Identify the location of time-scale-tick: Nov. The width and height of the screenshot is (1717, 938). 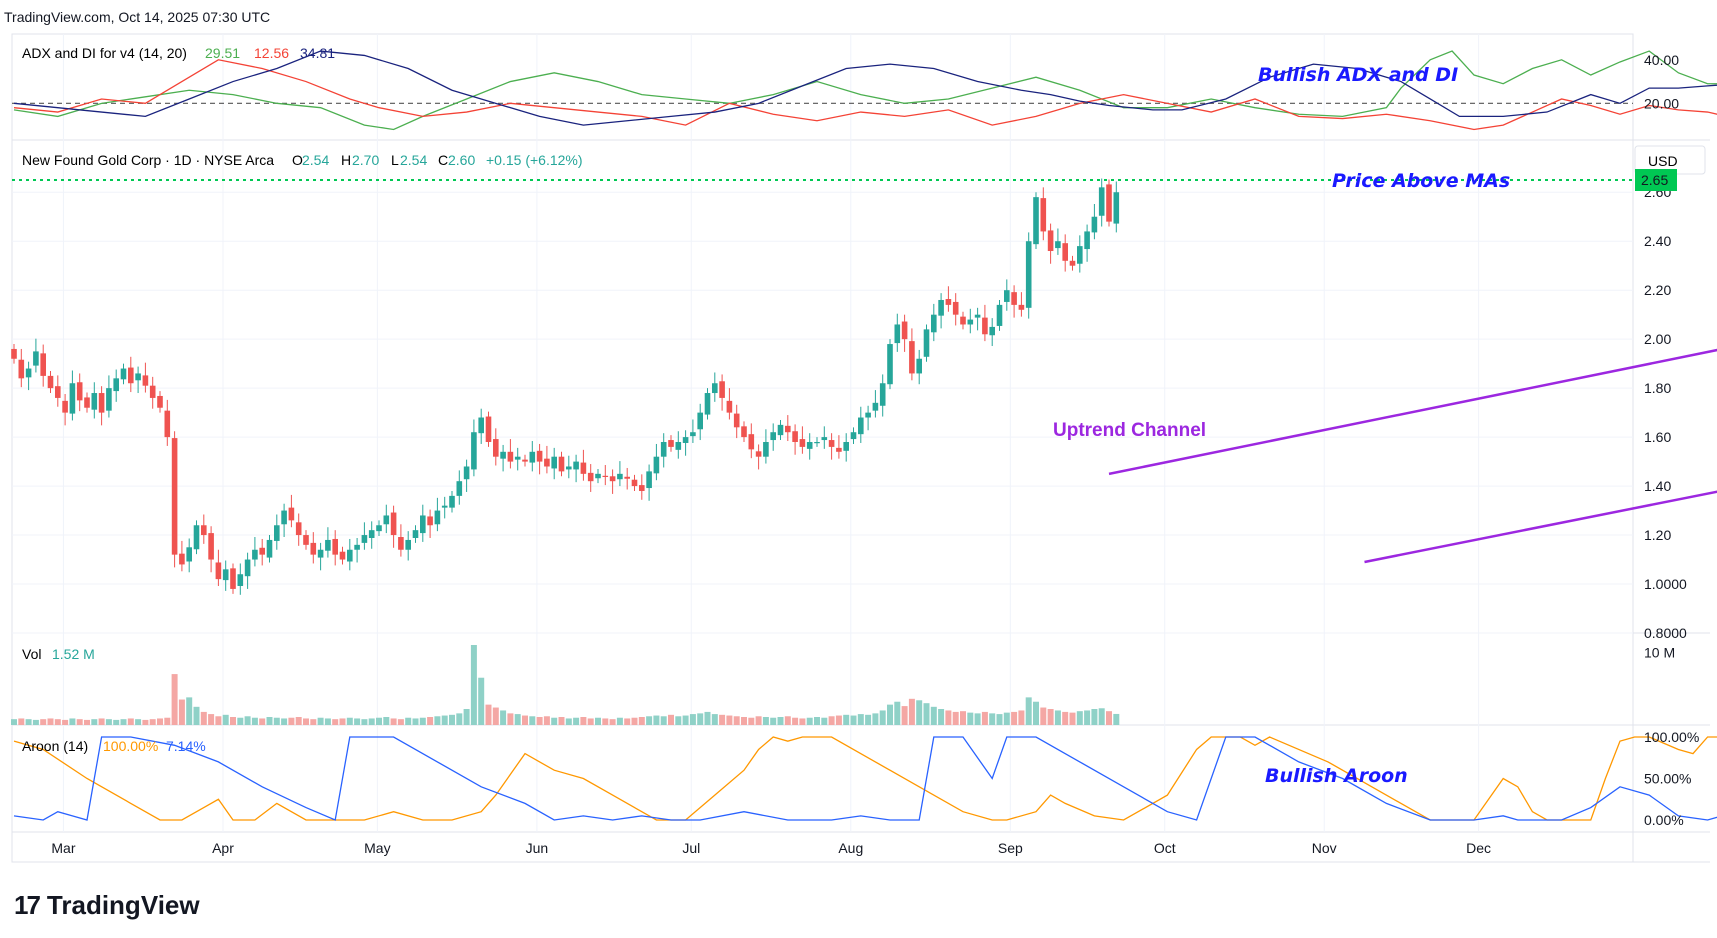
(1324, 848).